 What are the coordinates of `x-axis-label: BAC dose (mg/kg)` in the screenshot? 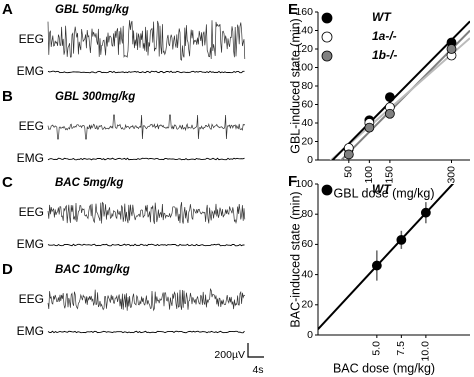 It's located at (384, 368).